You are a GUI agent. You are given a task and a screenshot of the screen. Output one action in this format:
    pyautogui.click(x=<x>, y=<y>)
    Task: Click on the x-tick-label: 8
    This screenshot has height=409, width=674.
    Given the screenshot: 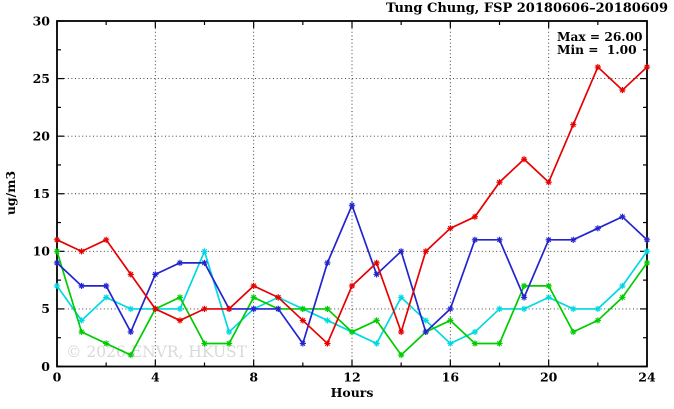 What is the action you would take?
    pyautogui.click(x=253, y=377)
    